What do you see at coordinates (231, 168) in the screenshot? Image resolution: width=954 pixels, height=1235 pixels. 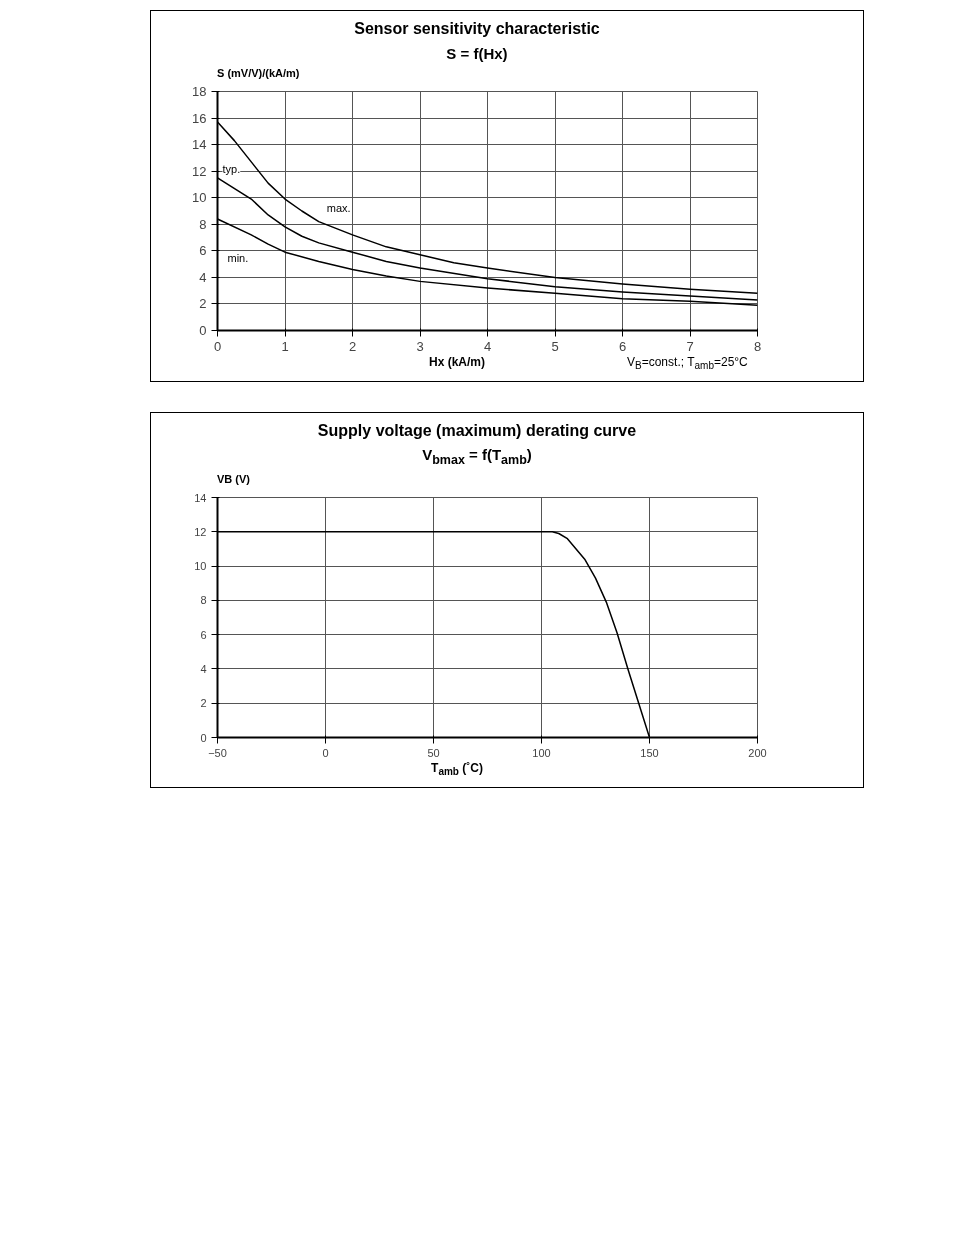 I see `series-label: typ.` at bounding box center [231, 168].